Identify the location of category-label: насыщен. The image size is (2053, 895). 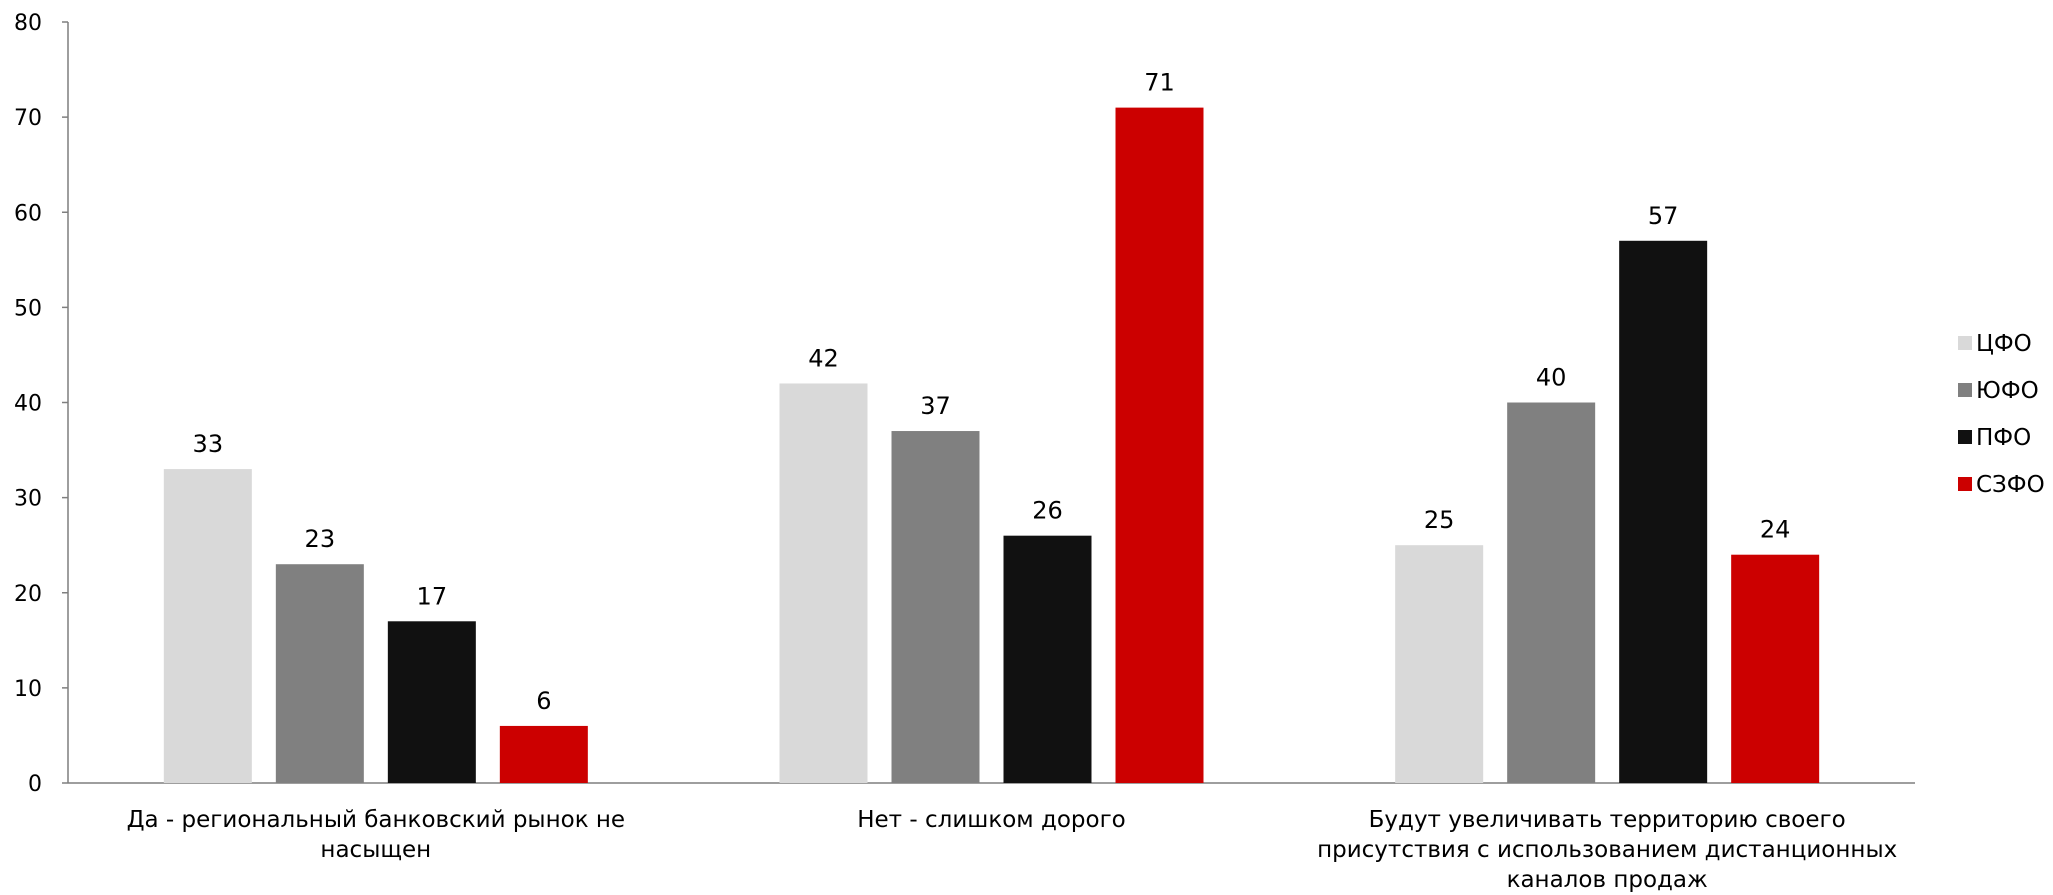
(375, 850).